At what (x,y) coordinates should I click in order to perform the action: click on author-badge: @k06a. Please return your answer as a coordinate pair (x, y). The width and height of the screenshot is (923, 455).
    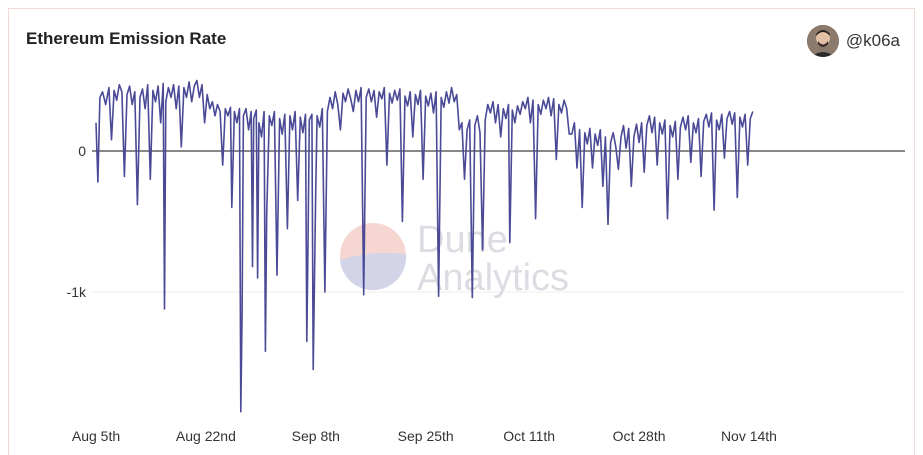
    Looking at the image, I should click on (853, 41).